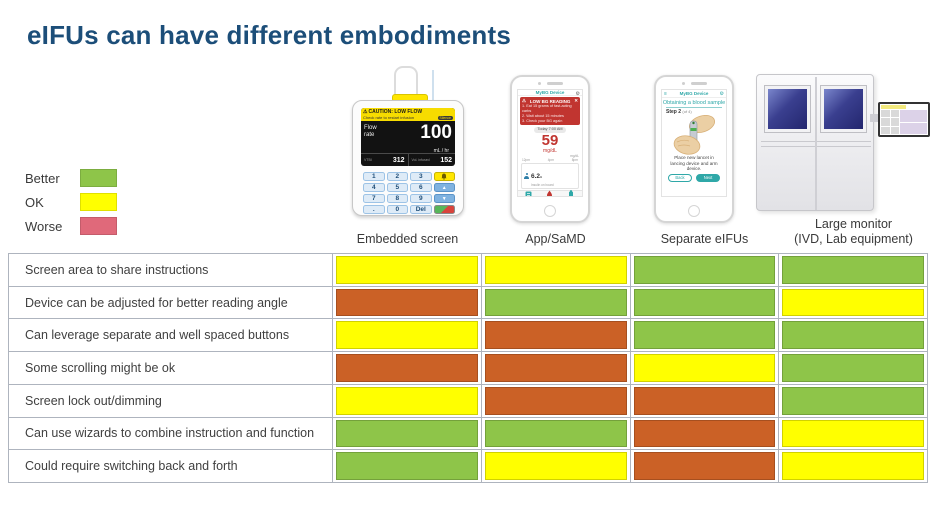 This screenshot has width=936, height=514. I want to click on flow-label: Flow, so click(370, 128).